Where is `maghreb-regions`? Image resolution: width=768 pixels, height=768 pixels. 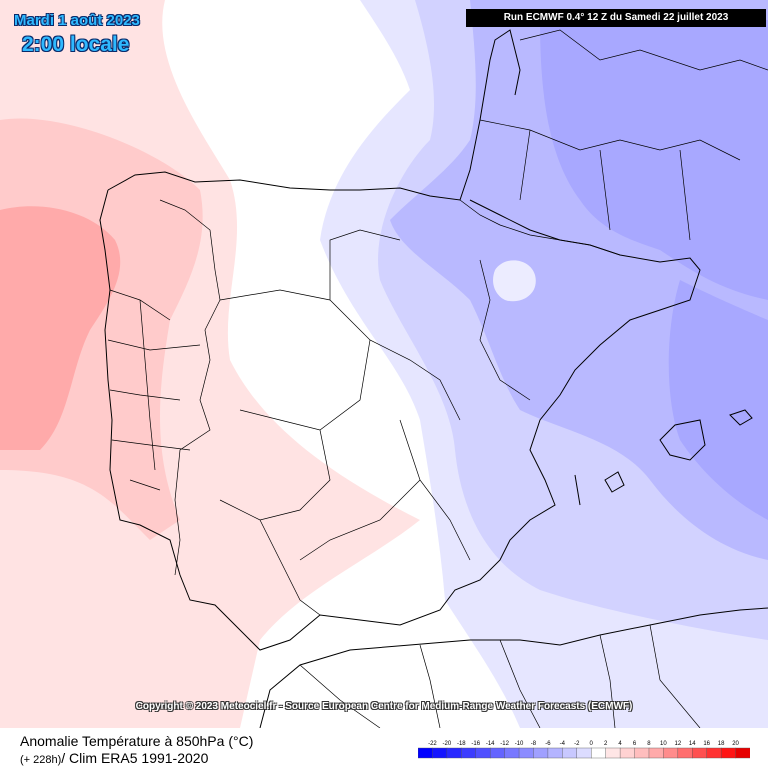
maghreb-regions is located at coordinates (500, 676).